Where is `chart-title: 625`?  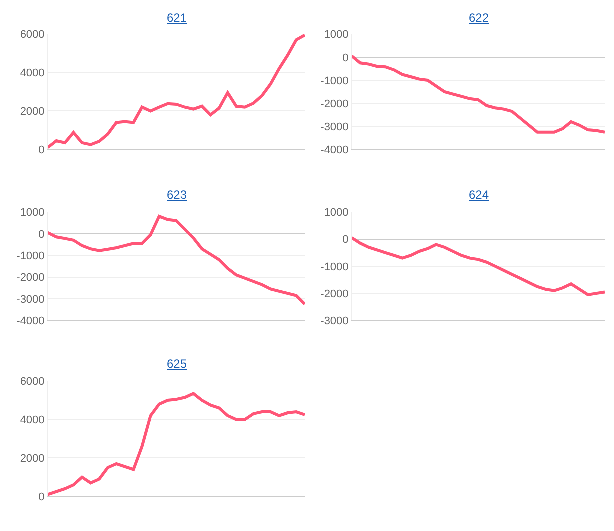 chart-title: 625 is located at coordinates (177, 364).